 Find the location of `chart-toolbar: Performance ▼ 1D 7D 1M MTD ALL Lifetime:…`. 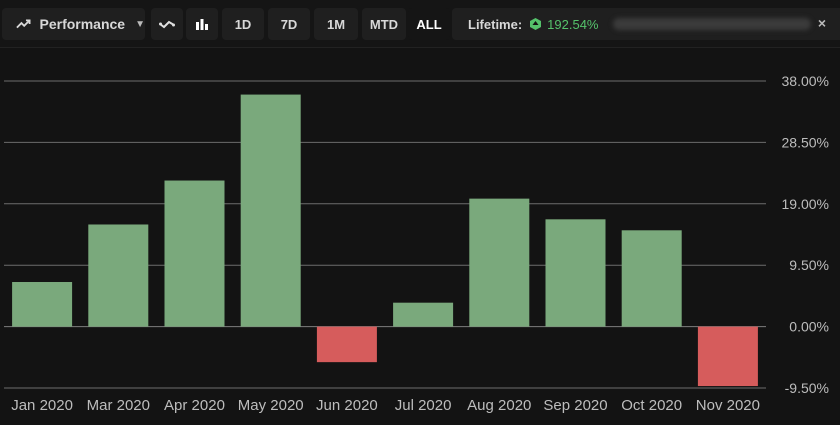

chart-toolbar: Performance ▼ 1D 7D 1M MTD ALL Lifetime:… is located at coordinates (420, 24).